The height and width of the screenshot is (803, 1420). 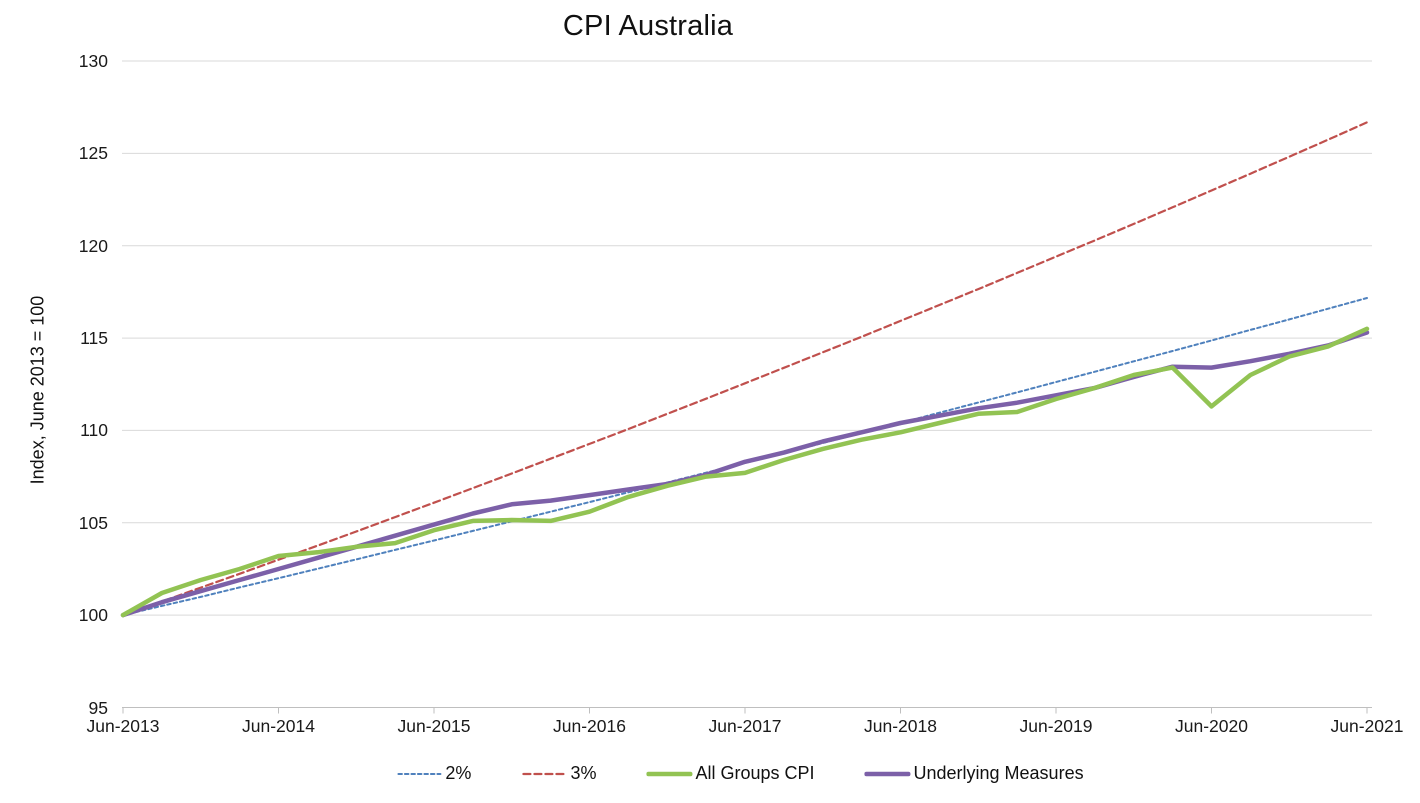 I want to click on y-tick-label: 125, so click(x=93, y=153).